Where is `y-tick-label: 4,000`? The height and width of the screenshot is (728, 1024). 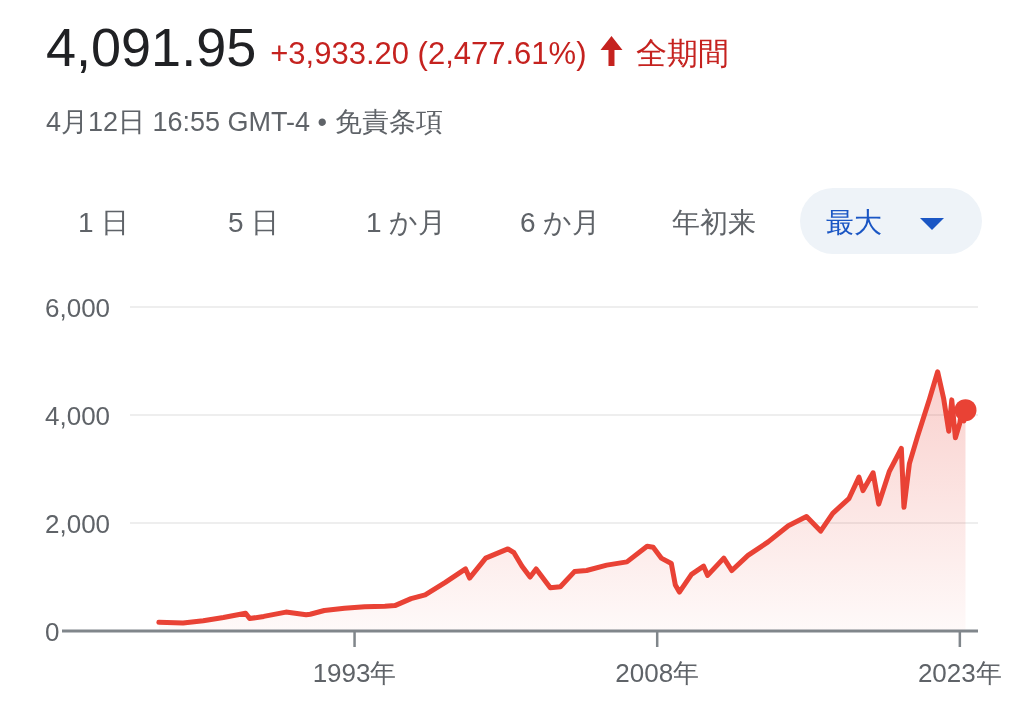 y-tick-label: 4,000 is located at coordinates (78, 416).